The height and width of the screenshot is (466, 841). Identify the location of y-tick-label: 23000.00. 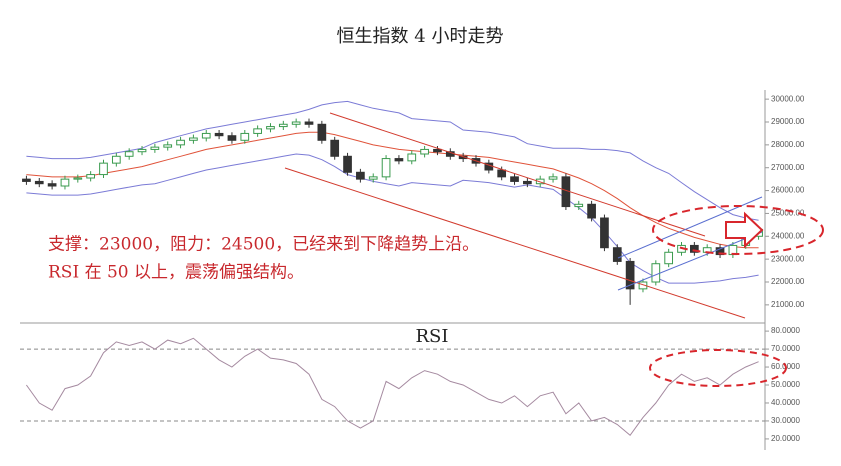
(788, 258).